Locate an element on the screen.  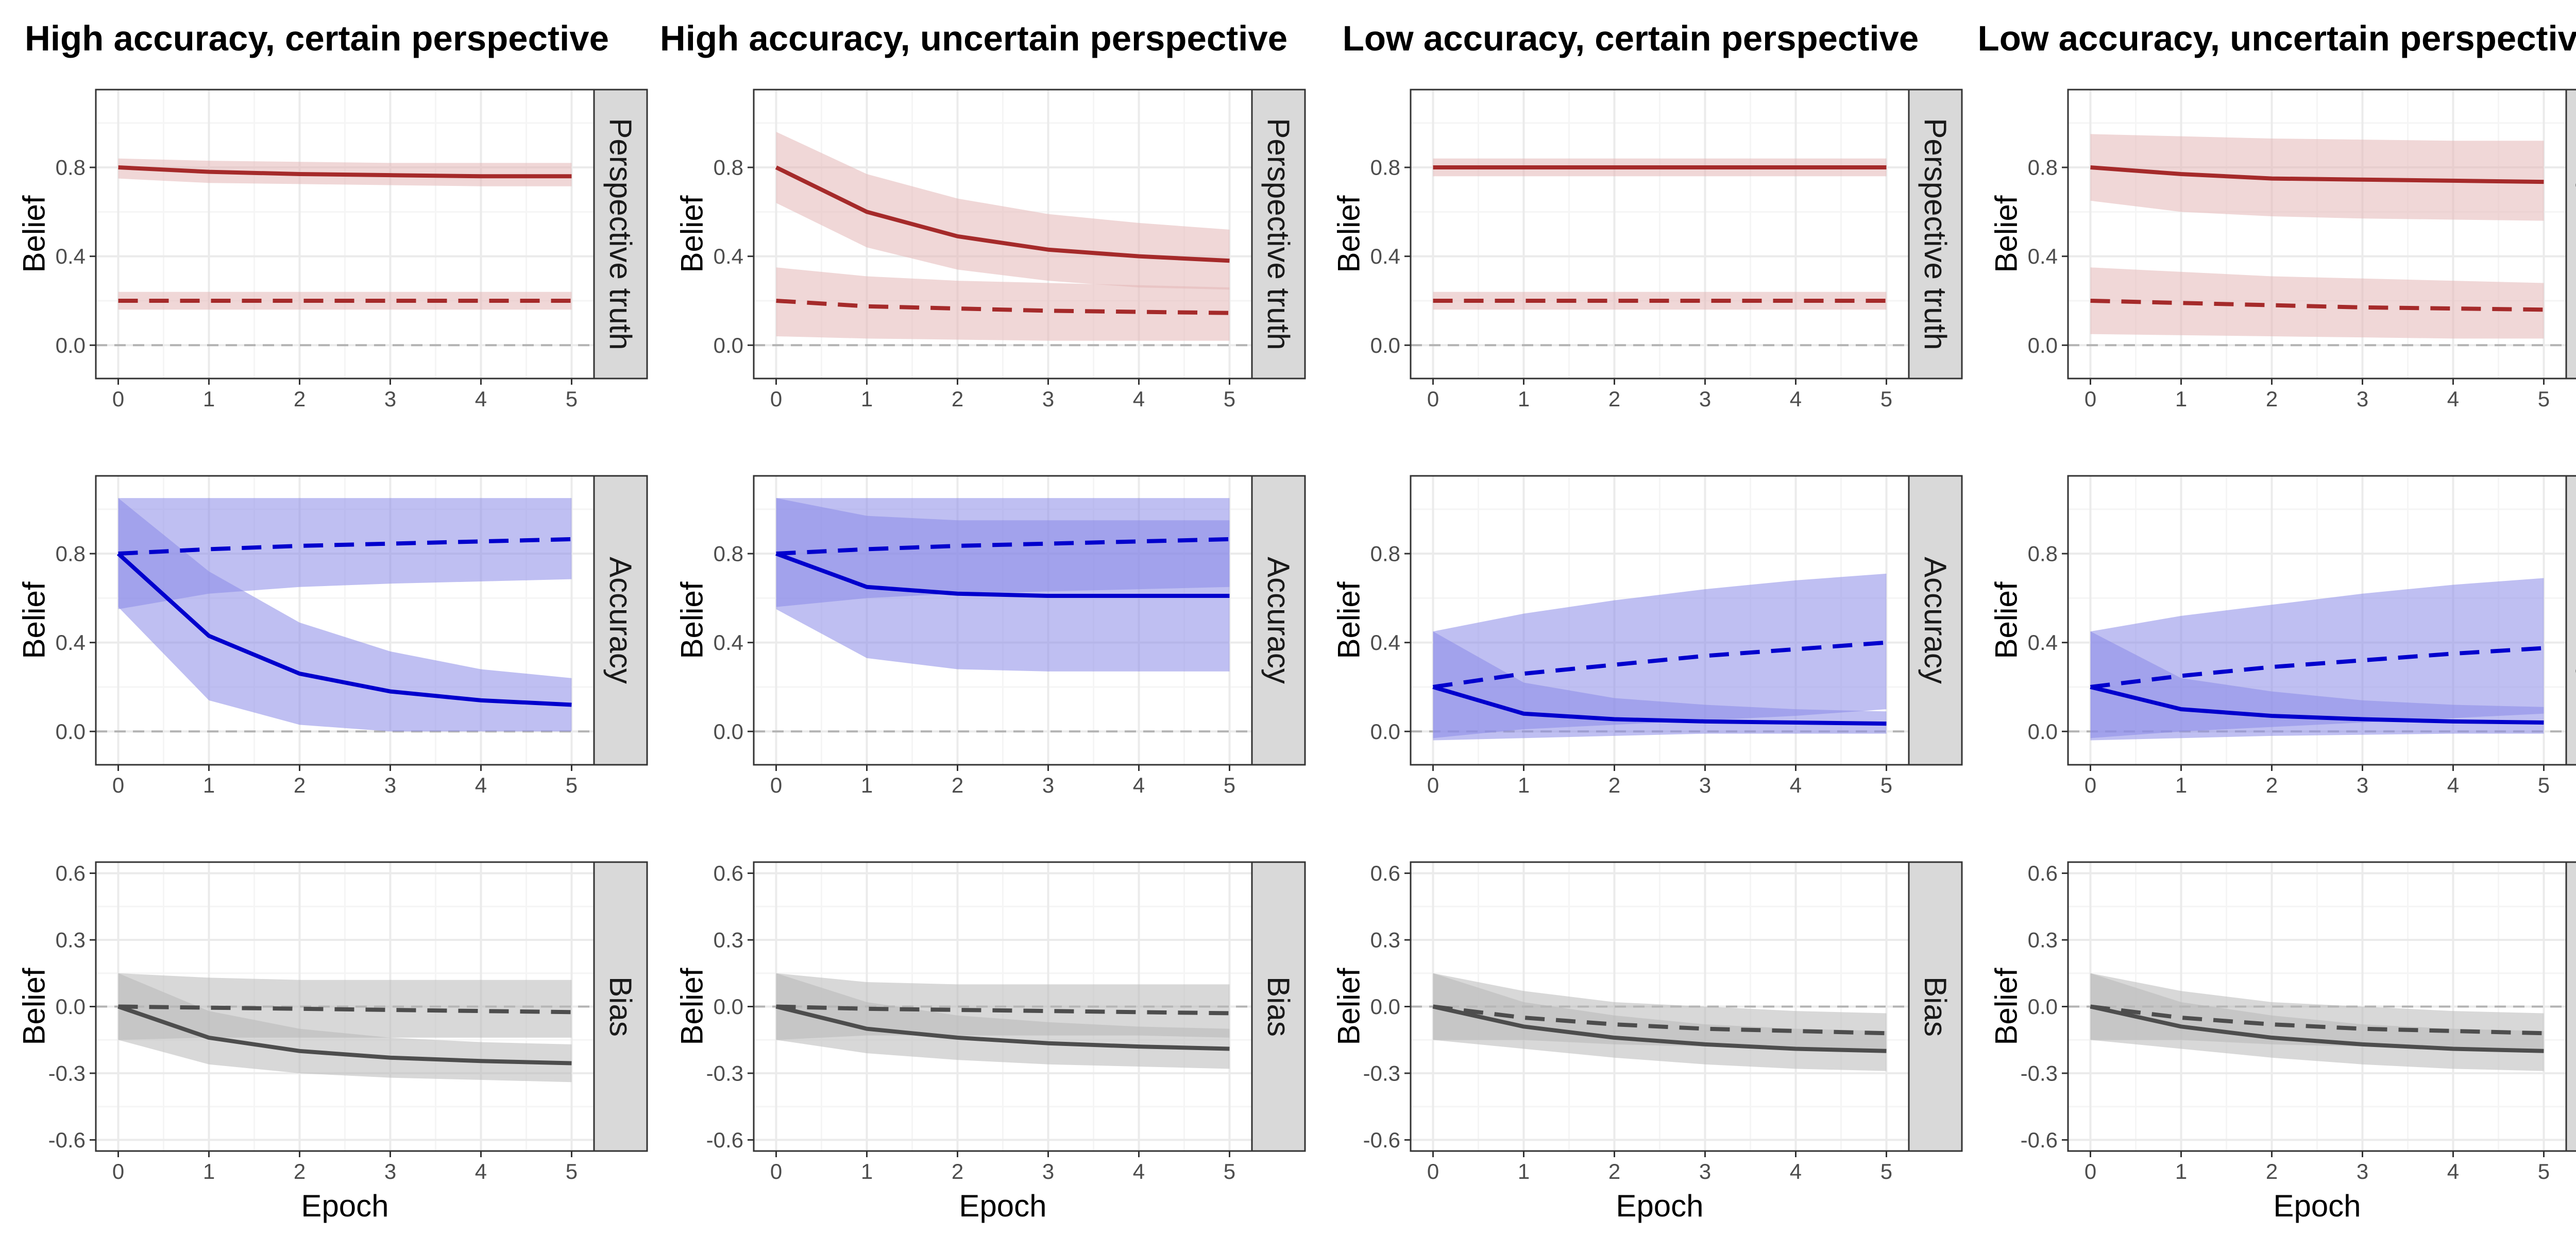
y-tick-label: -0.6 is located at coordinates (2039, 1140).